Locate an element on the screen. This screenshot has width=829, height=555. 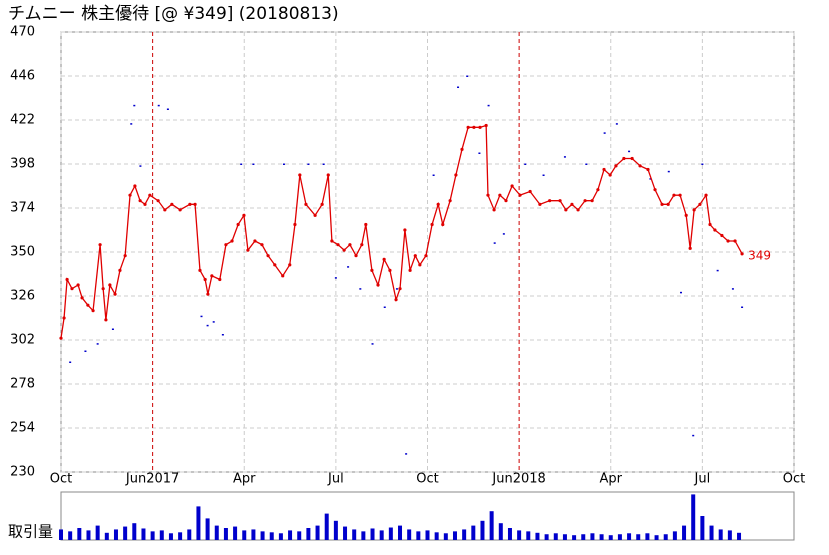
y-tick-label: 470 is located at coordinates (22, 32).